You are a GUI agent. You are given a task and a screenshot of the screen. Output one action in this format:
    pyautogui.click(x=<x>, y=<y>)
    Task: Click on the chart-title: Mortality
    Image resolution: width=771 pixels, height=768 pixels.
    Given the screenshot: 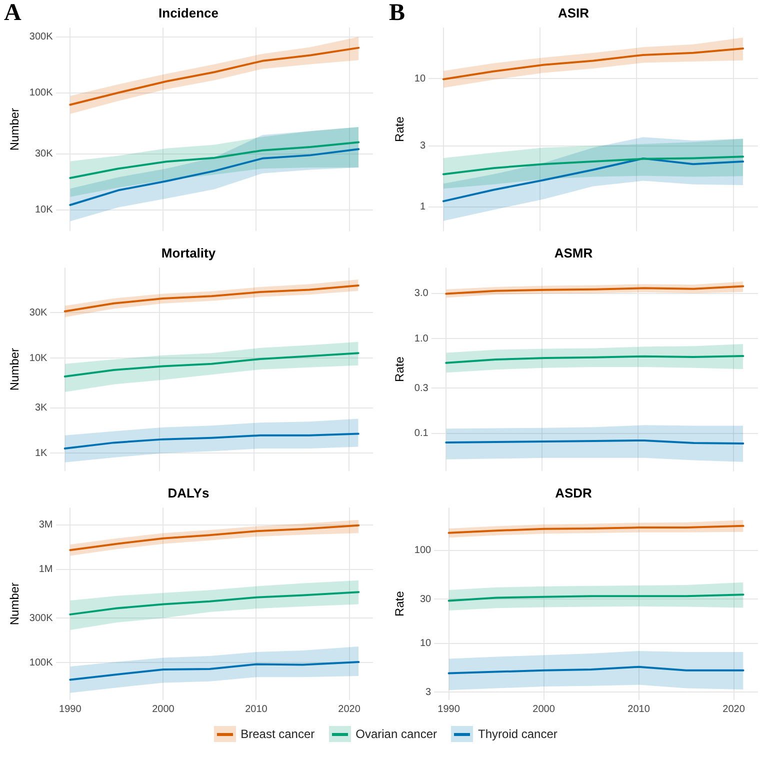 What is the action you would take?
    pyautogui.click(x=188, y=252)
    